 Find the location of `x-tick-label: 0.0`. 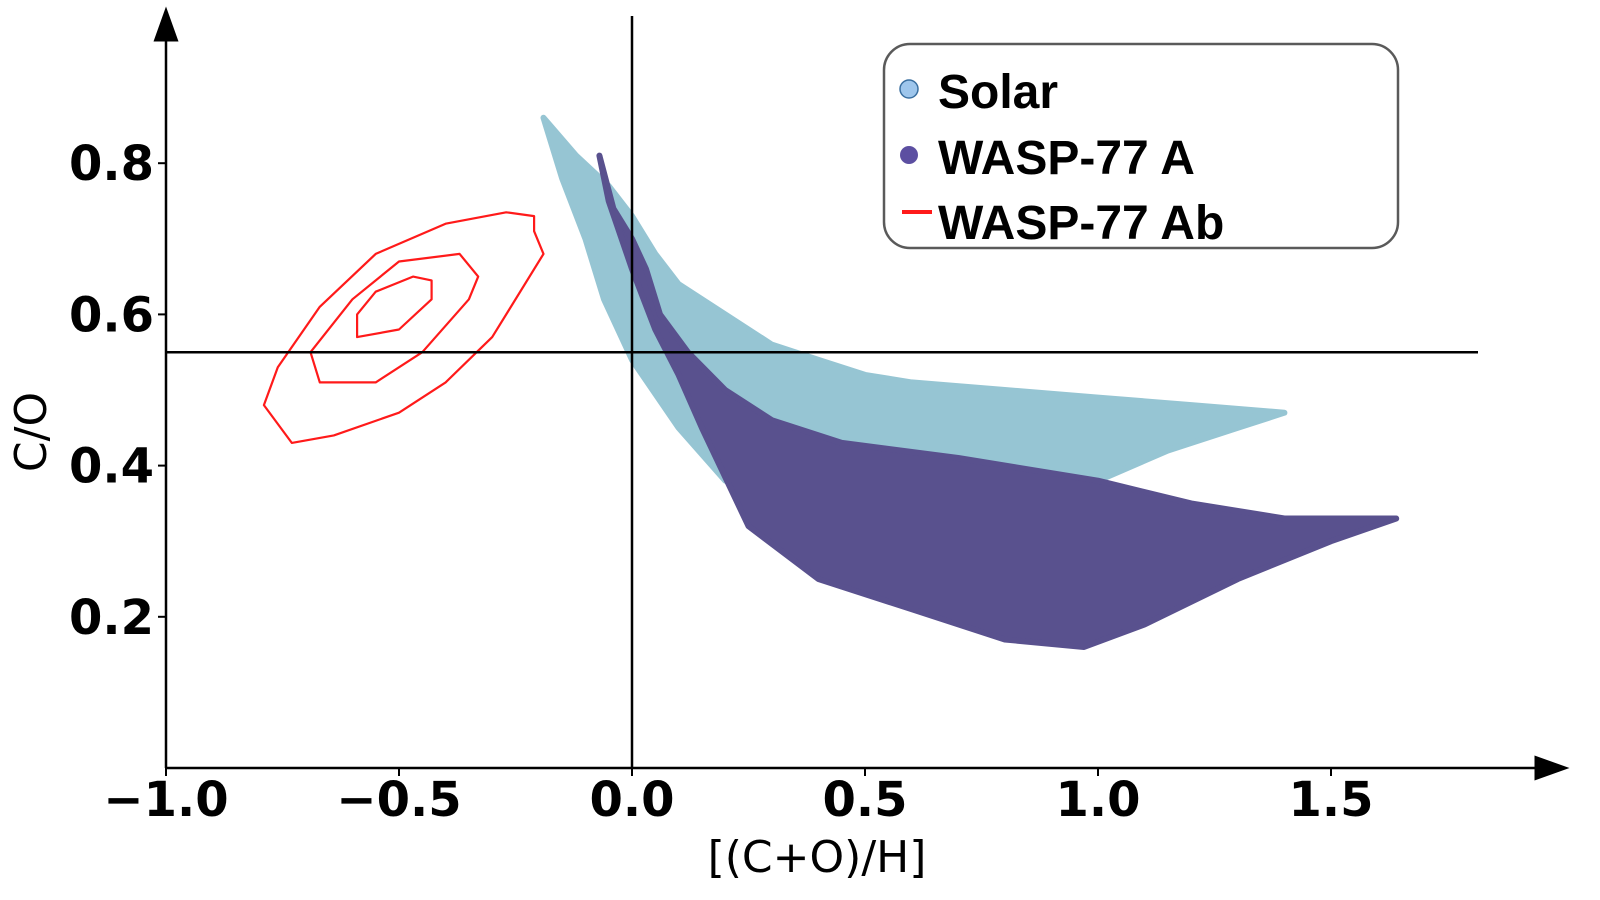

x-tick-label: 0.0 is located at coordinates (631, 800).